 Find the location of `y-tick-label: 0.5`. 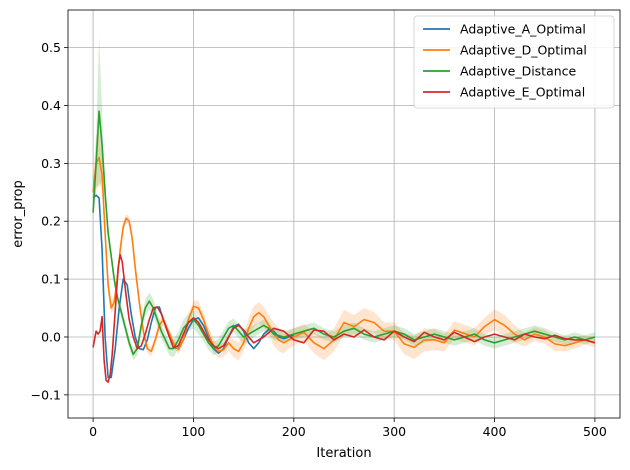

y-tick-label: 0.5 is located at coordinates (51, 47).